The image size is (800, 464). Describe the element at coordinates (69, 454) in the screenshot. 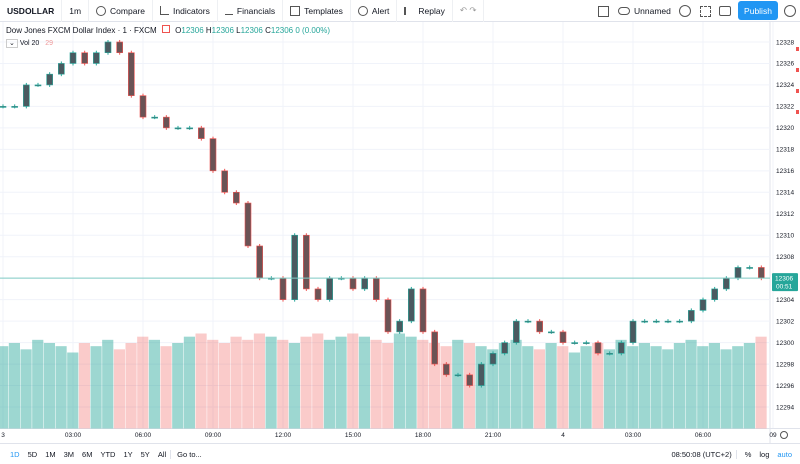

I see `range-button: 3M` at that location.